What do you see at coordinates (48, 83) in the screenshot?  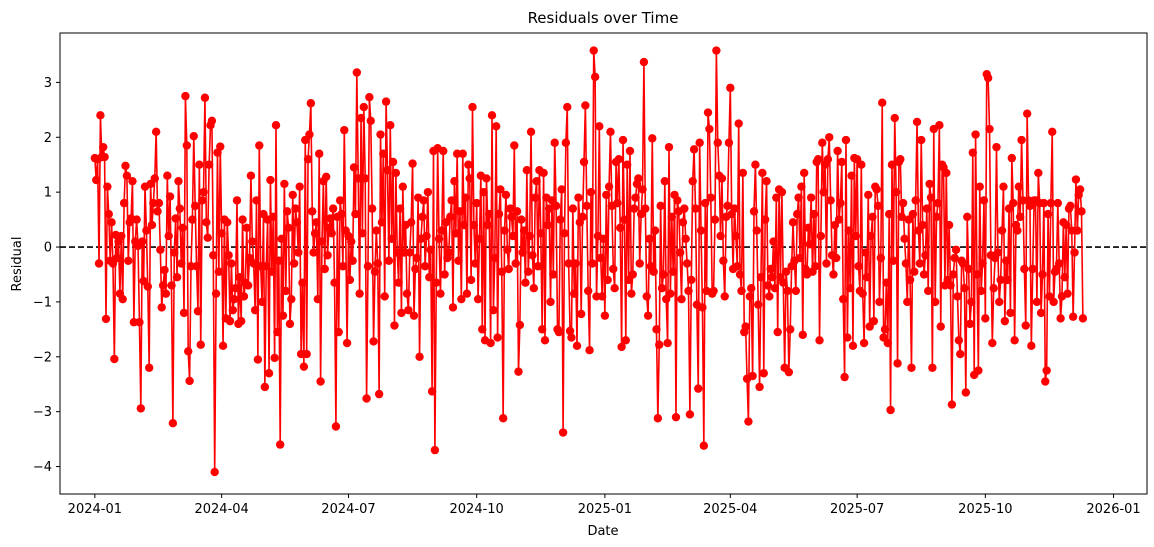 I see `y-tick-label: 3` at bounding box center [48, 83].